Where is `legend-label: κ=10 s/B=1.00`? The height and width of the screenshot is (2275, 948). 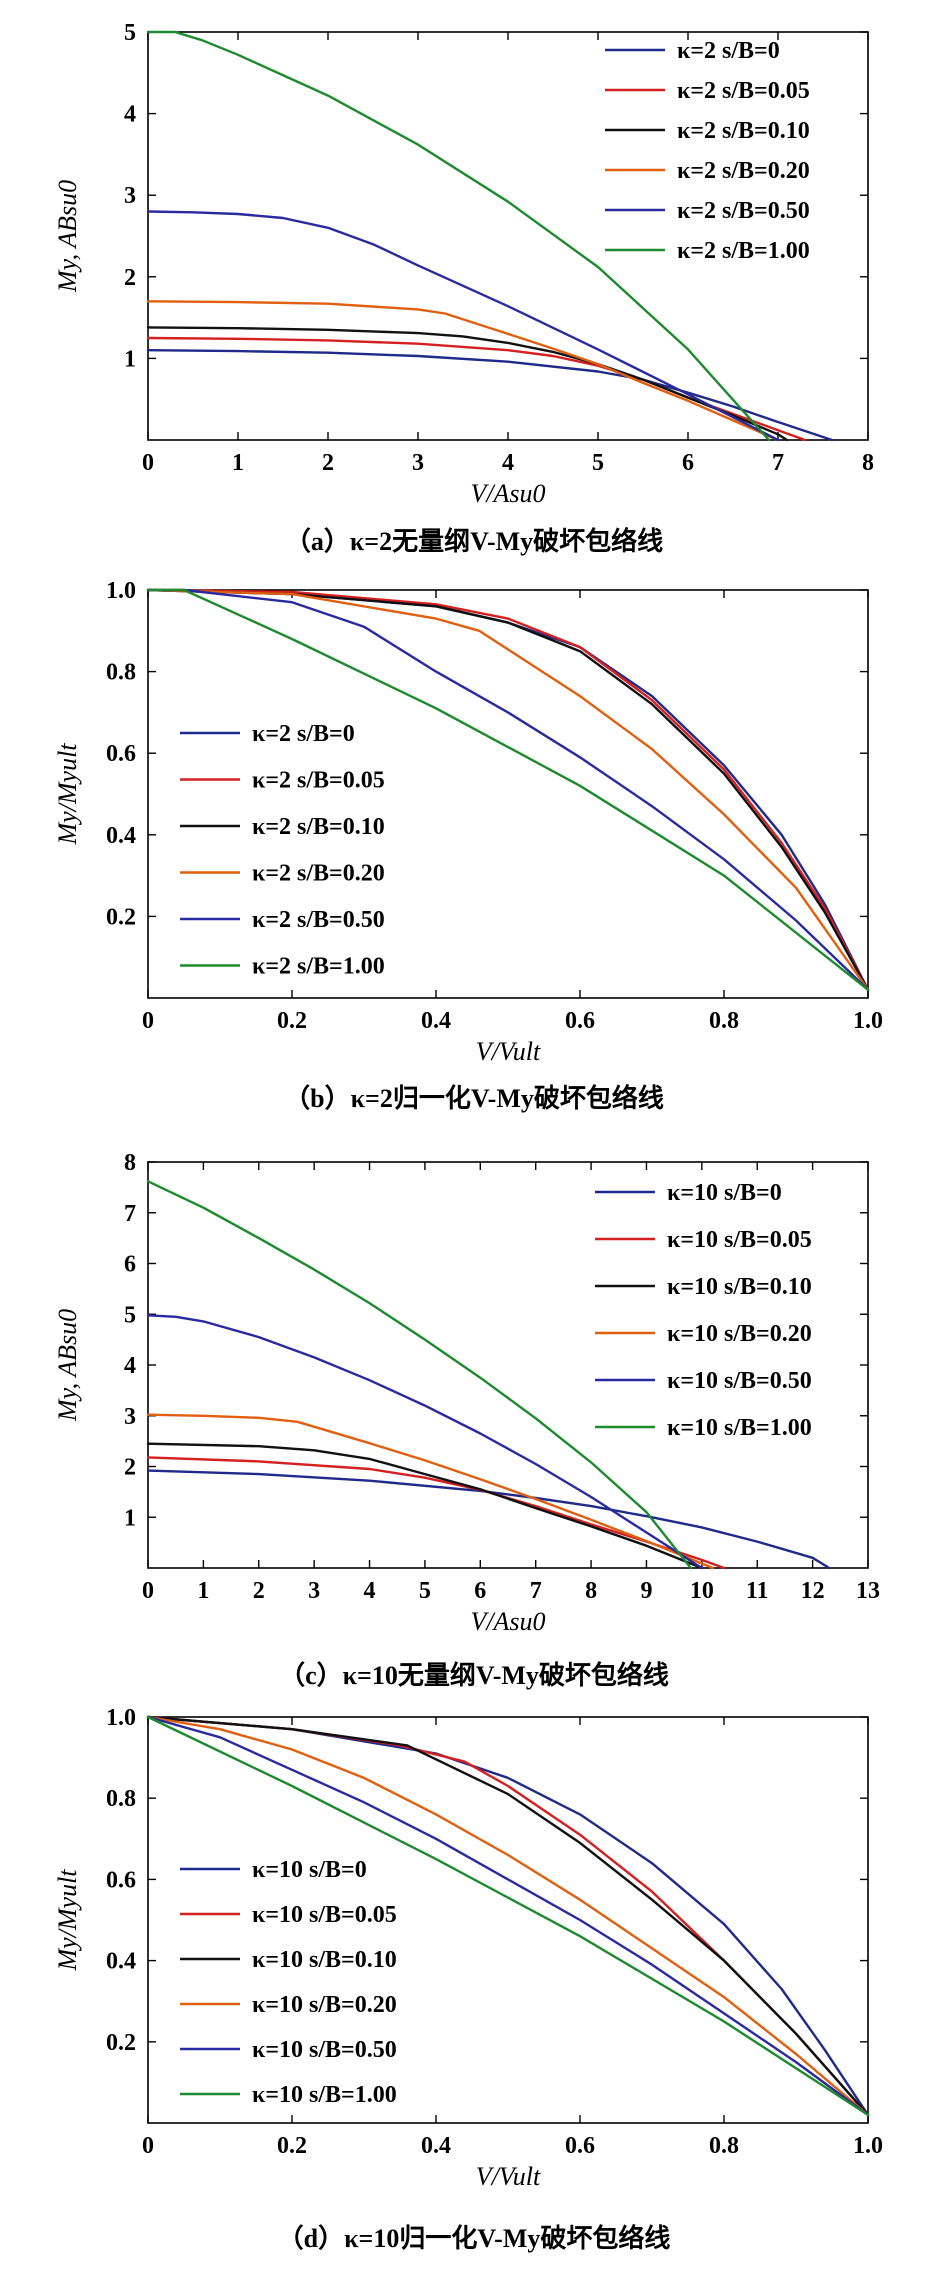
legend-label: κ=10 s/B=1.00 is located at coordinates (324, 2095).